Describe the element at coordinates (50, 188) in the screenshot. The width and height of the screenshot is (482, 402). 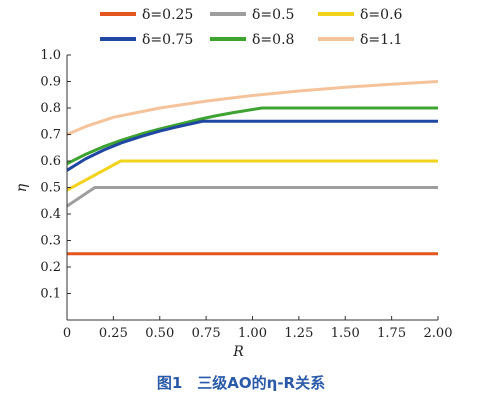
I see `y-tick-label: 0.5` at that location.